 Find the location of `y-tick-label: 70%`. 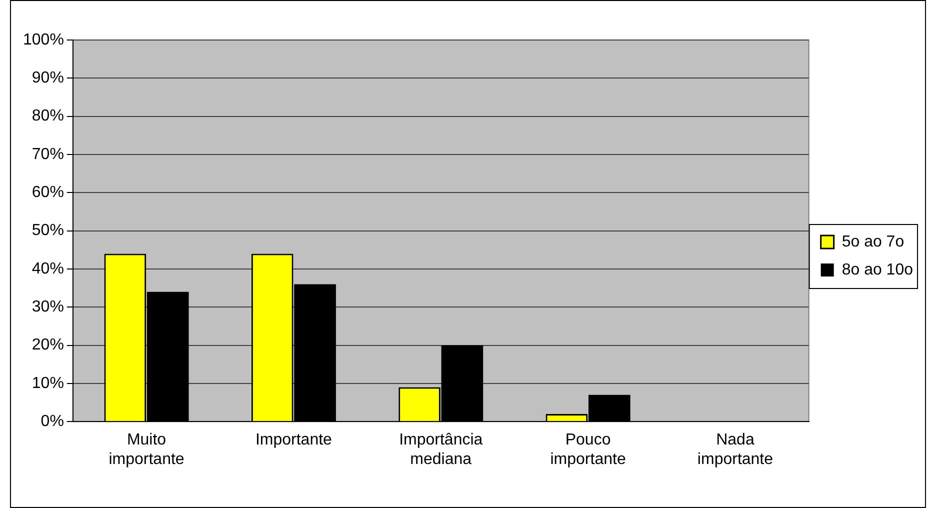

y-tick-label: 70% is located at coordinates (48, 154).